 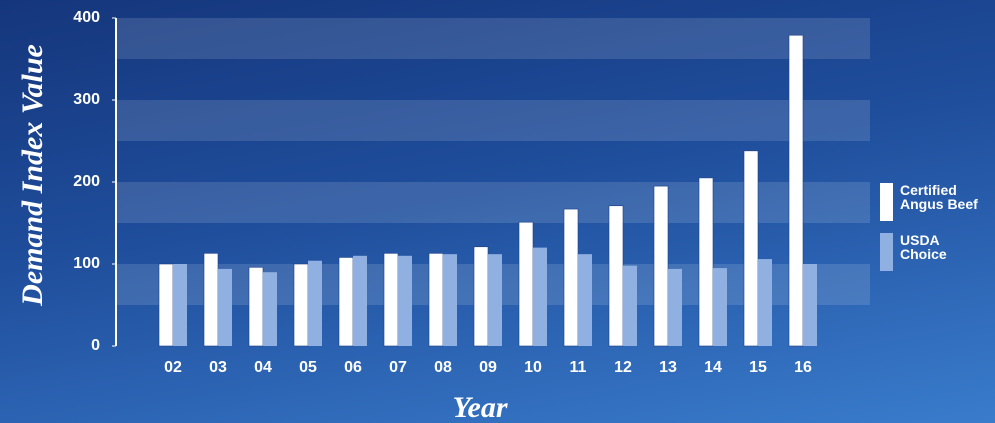 What do you see at coordinates (32, 175) in the screenshot?
I see `y-axis-title: Demand Index Value` at bounding box center [32, 175].